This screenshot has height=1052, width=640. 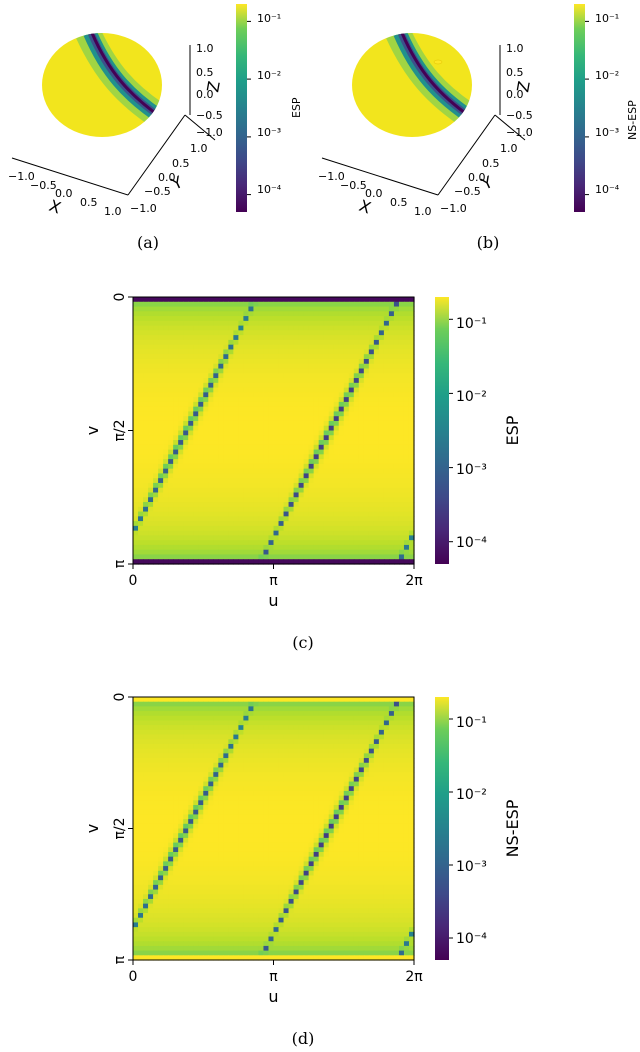 What do you see at coordinates (143, 208) in the screenshot?
I see `y-tick-label: −1.0` at bounding box center [143, 208].